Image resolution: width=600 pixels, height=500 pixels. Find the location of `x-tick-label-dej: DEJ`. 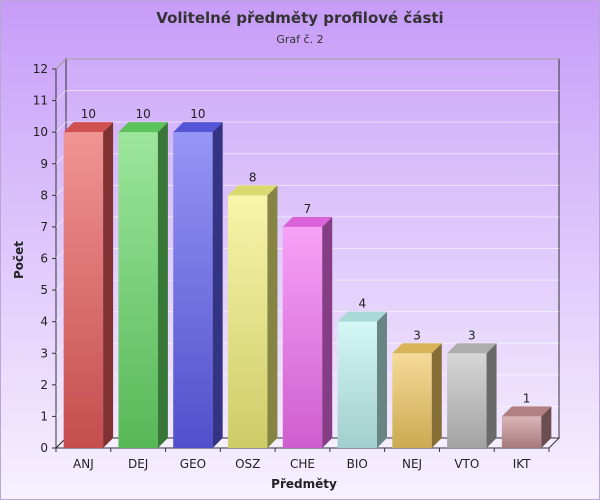

x-tick-label-dej: DEJ is located at coordinates (138, 464).